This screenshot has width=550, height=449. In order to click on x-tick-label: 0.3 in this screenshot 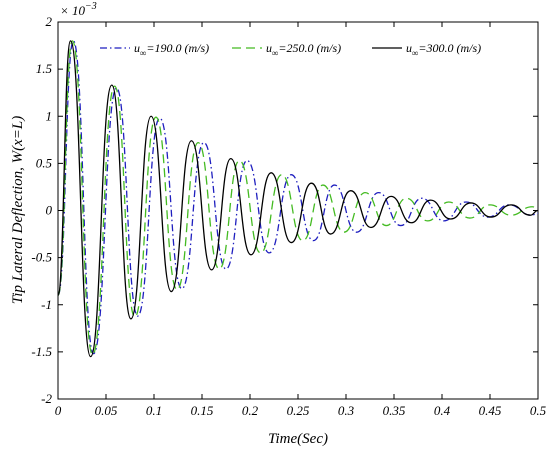, I will do `click(346, 410)`.